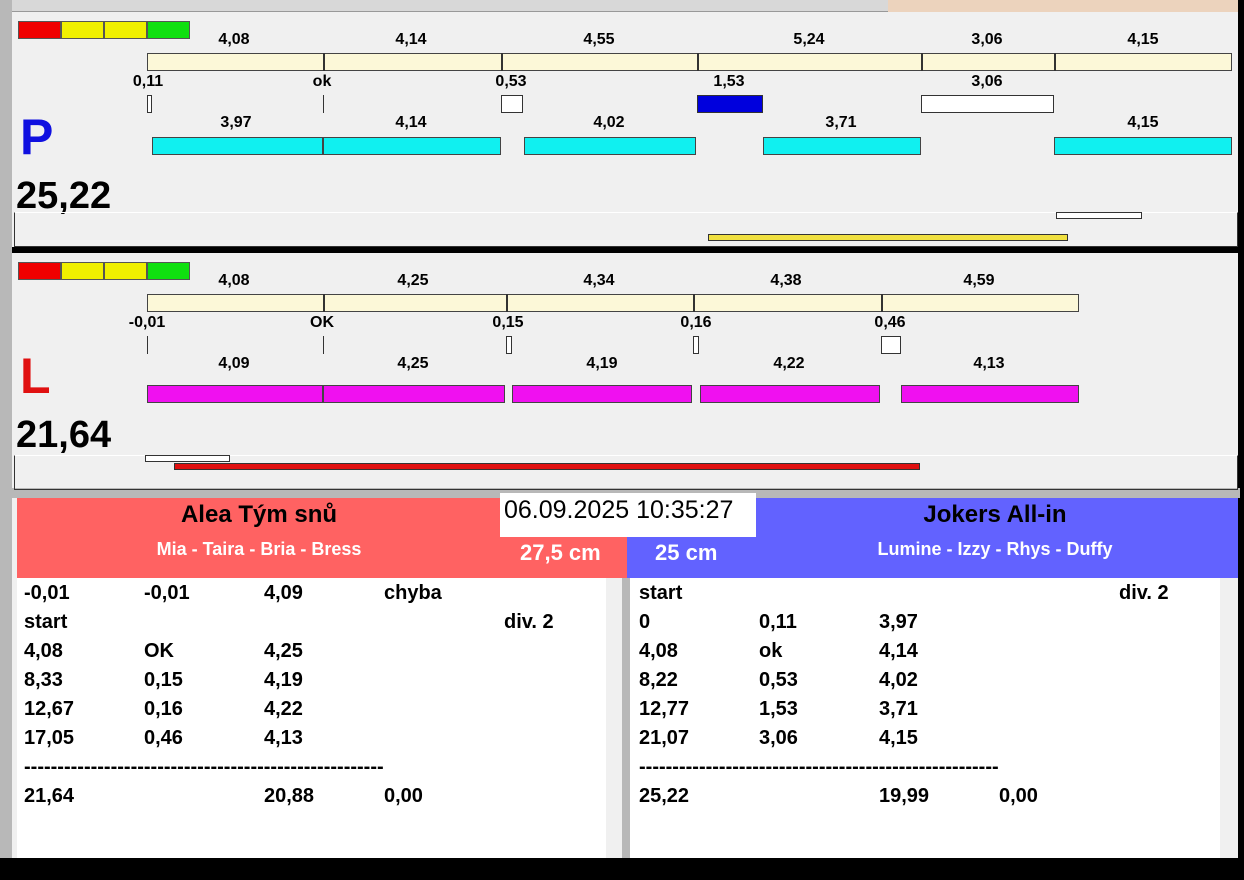 Image resolution: width=1244 pixels, height=880 pixels. Describe the element at coordinates (147, 322) in the screenshot. I see `reaction-time: -0,01` at that location.